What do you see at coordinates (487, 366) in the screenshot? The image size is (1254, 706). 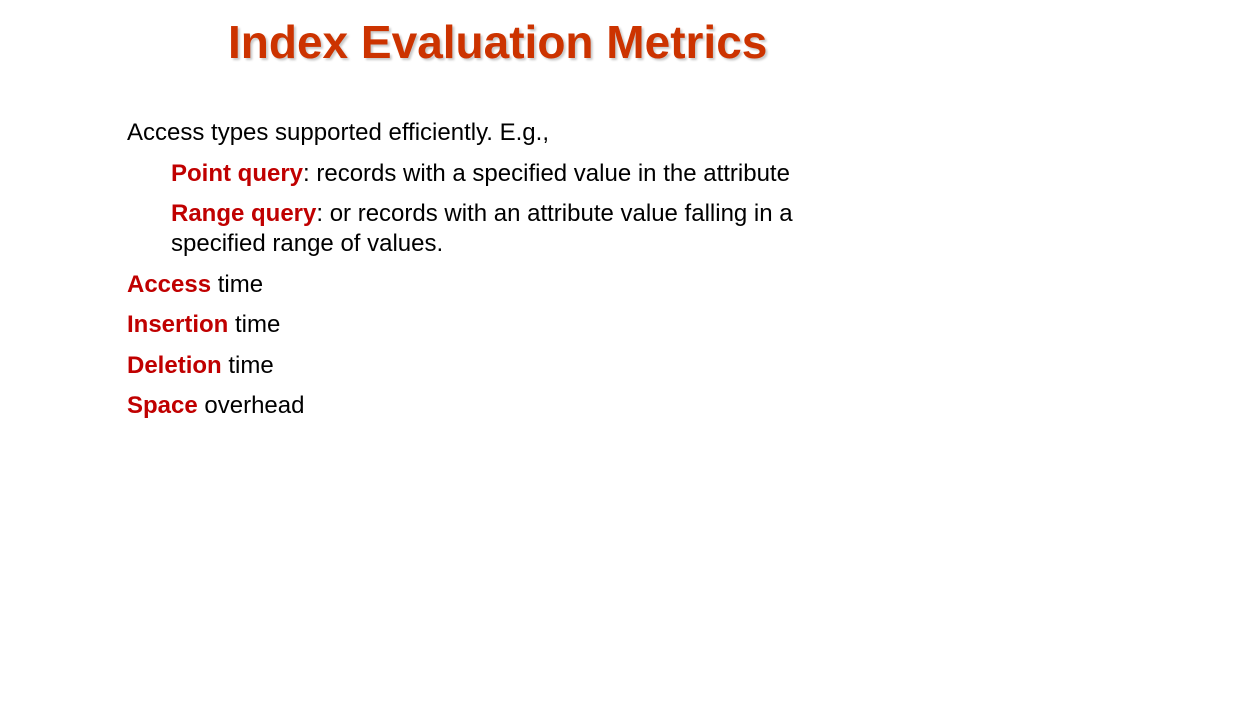 I see `list-item: Deletion time` at bounding box center [487, 366].